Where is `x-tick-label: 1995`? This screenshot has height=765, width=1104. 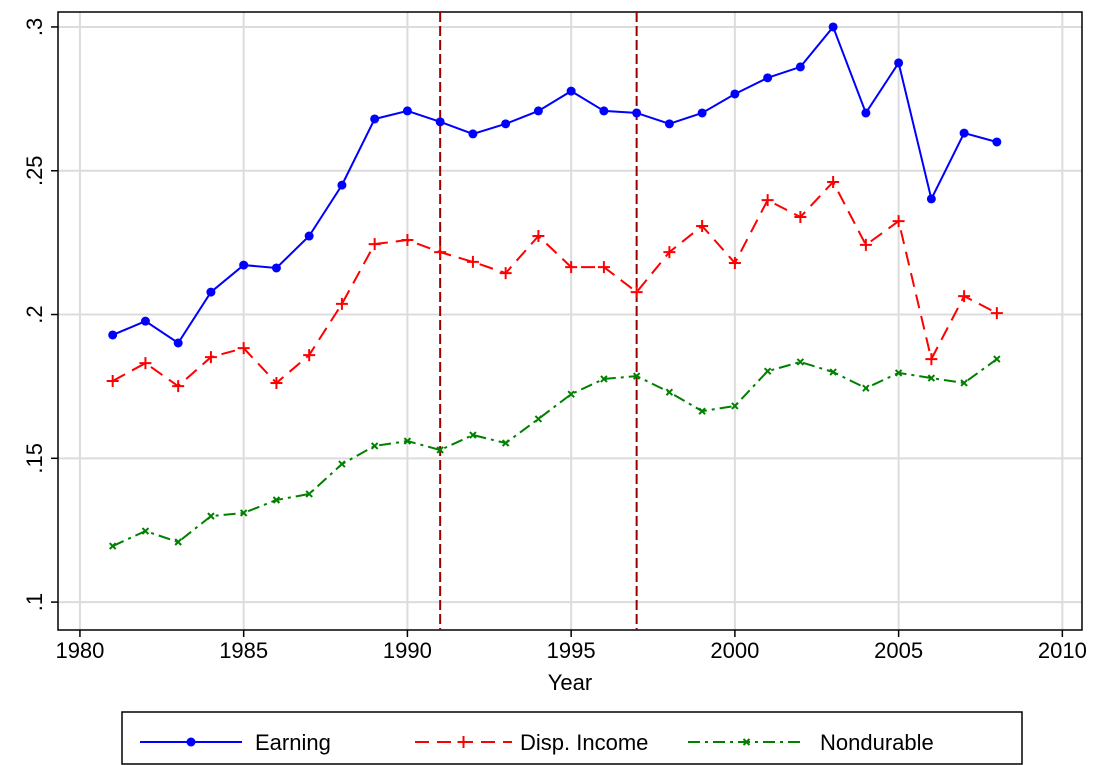
x-tick-label: 1995 is located at coordinates (571, 650).